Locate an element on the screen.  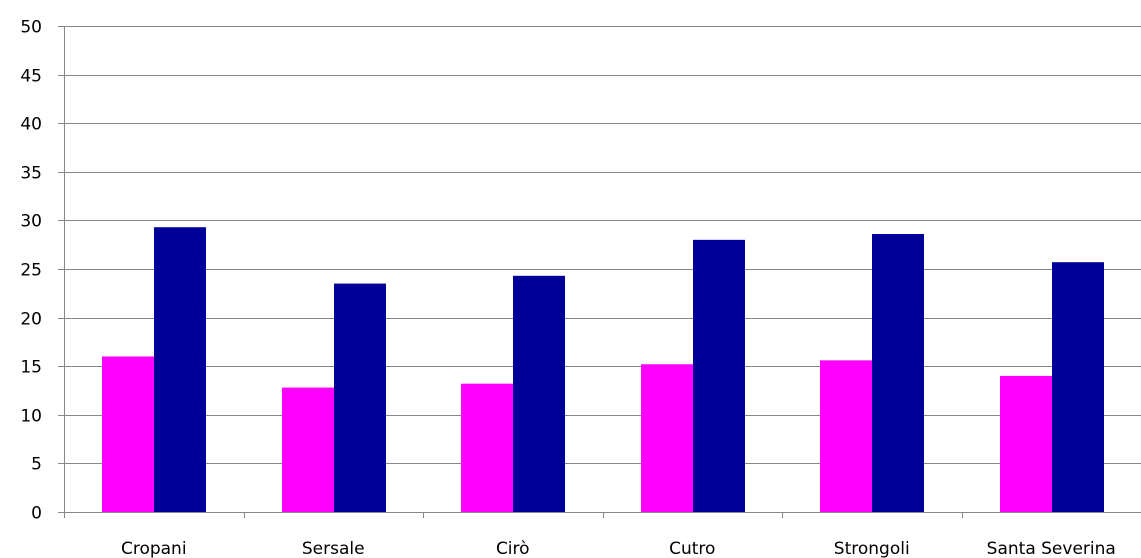
y-tick-label: 30 is located at coordinates (31, 222).